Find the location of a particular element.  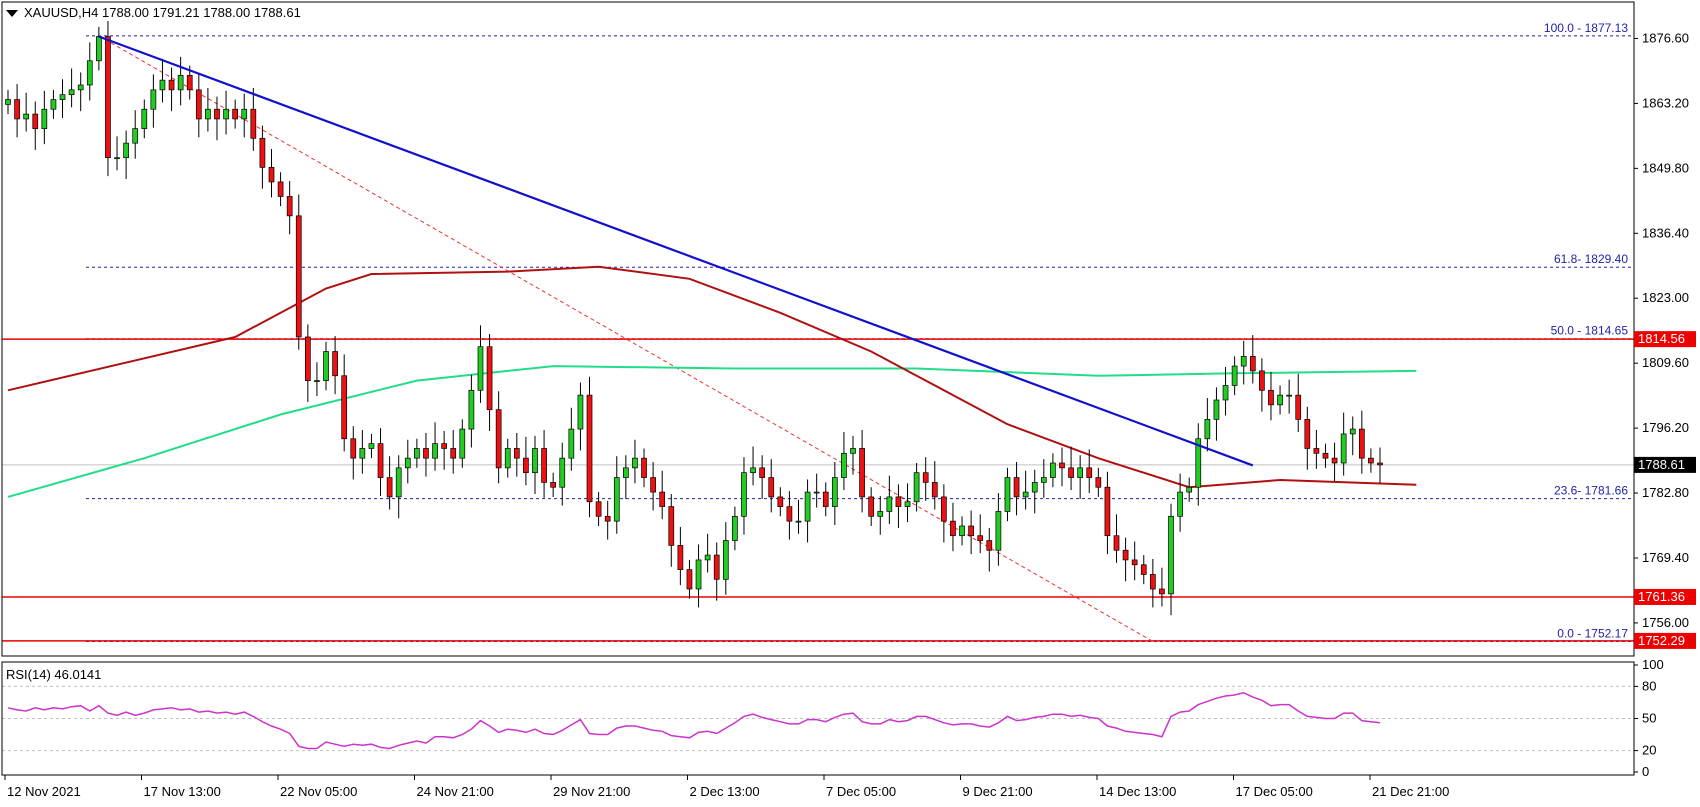

time-axis-label: 12 Nov 2021 is located at coordinates (44, 791).